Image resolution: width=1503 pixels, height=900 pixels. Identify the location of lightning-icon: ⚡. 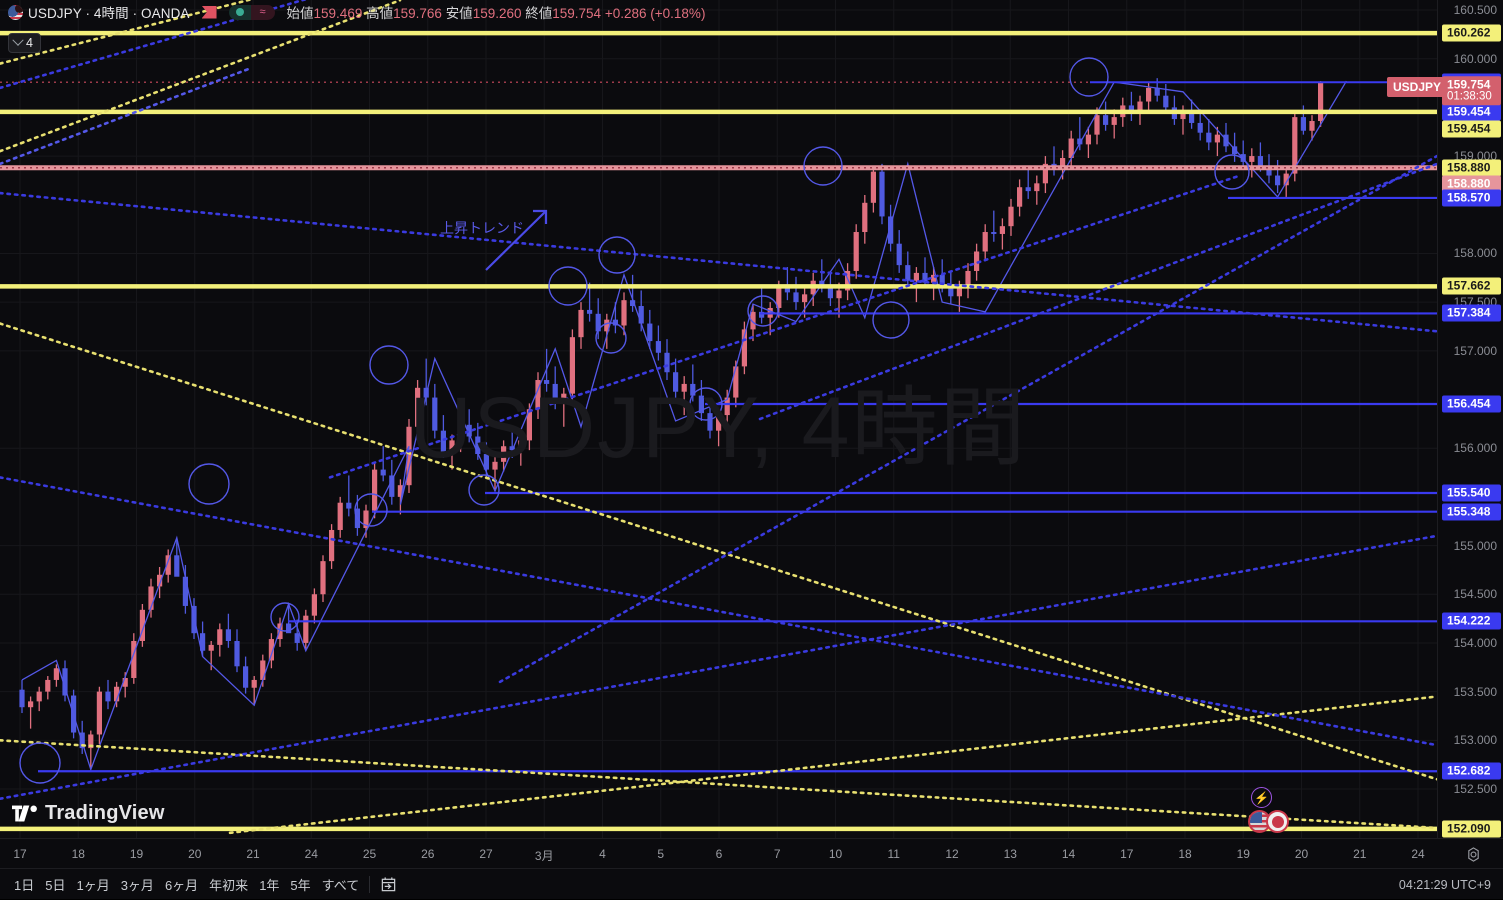
(1261, 797).